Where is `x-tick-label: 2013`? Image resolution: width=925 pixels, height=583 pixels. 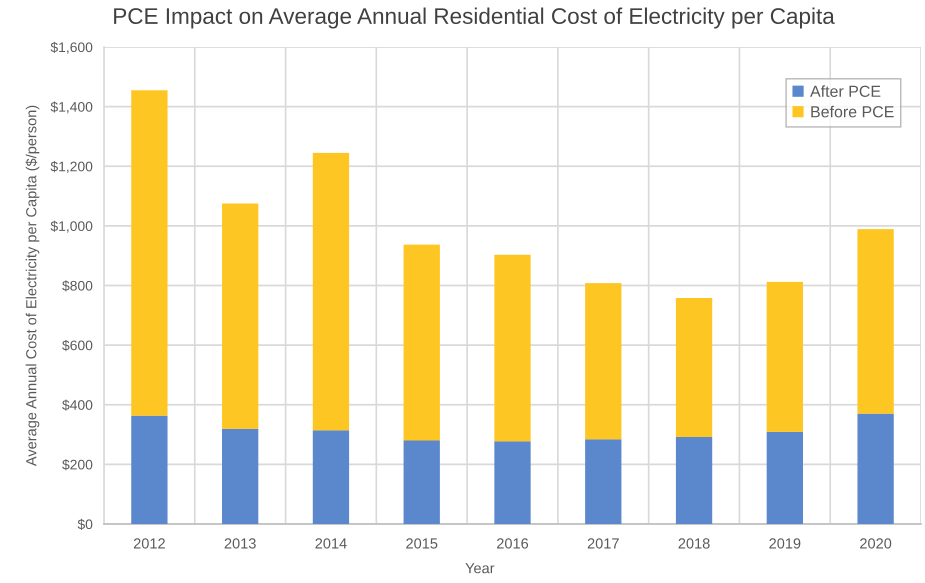 x-tick-label: 2013 is located at coordinates (240, 543).